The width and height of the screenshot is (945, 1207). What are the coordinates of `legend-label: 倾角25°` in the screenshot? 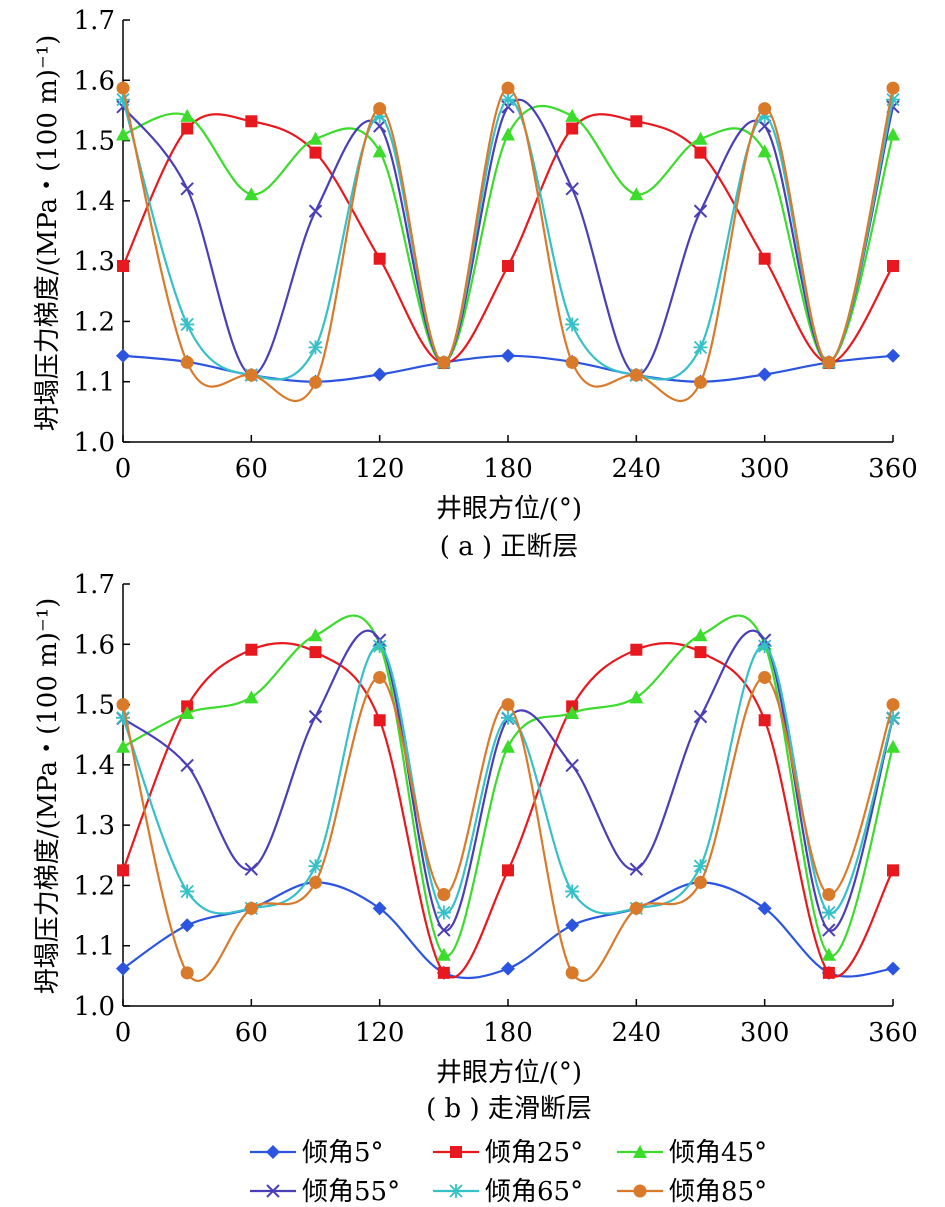 It's located at (534, 1153).